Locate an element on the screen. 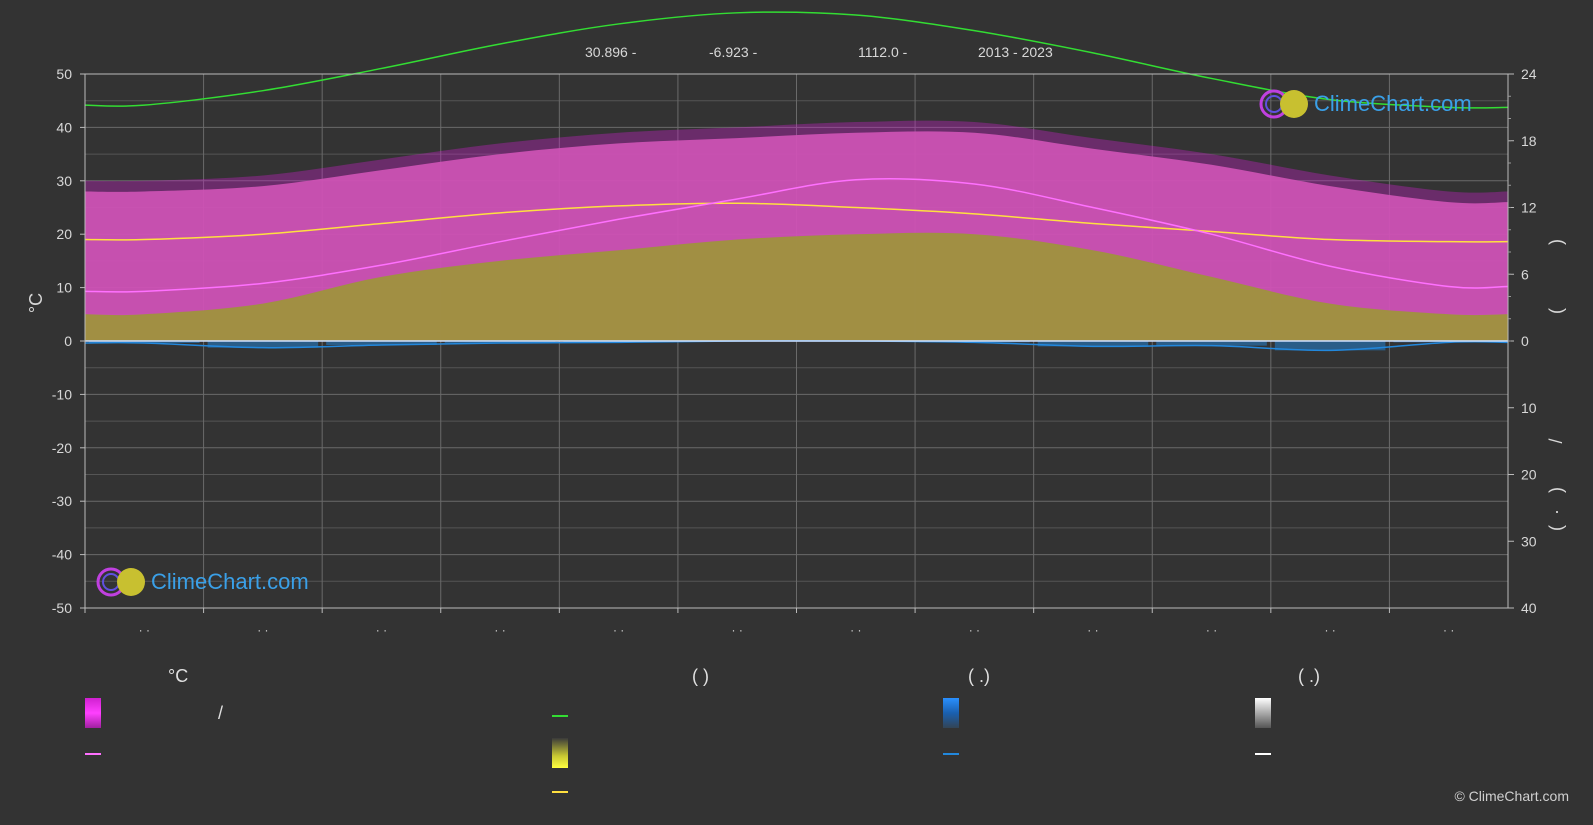  left-tick-label: -30 is located at coordinates (62, 501).